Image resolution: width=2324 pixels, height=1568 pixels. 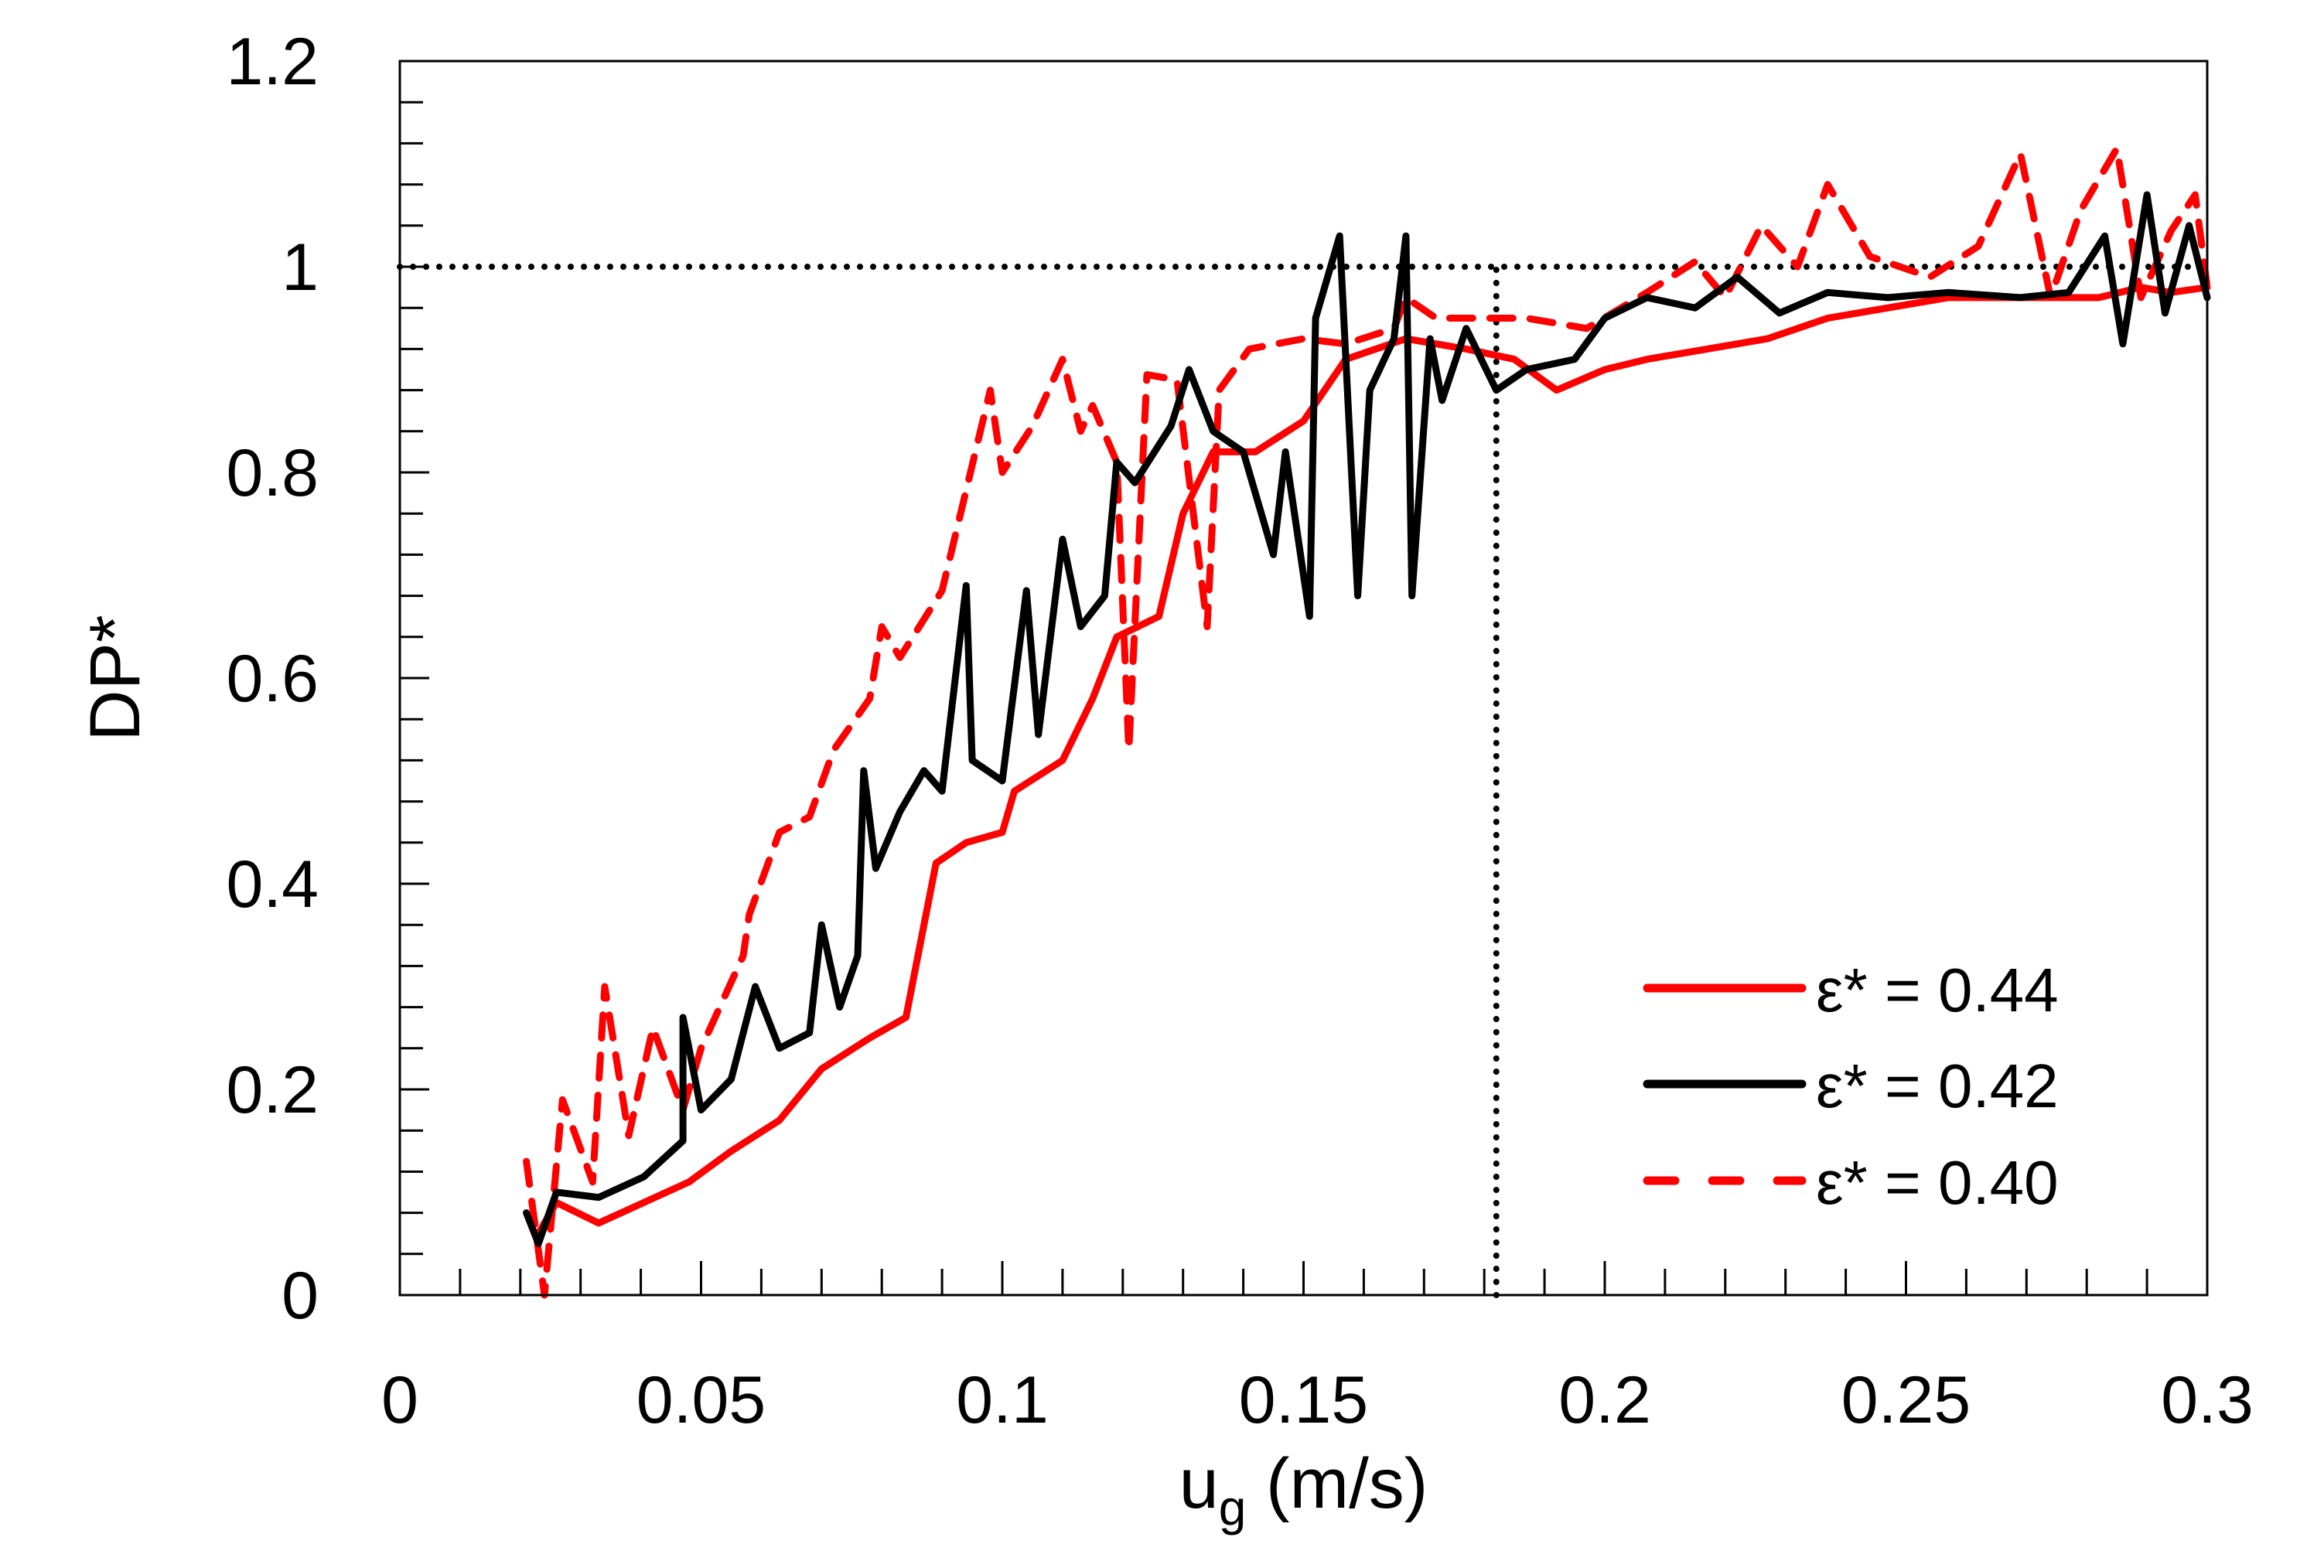 What do you see at coordinates (2207, 1400) in the screenshot?
I see `x-tick-label: 0.3` at bounding box center [2207, 1400].